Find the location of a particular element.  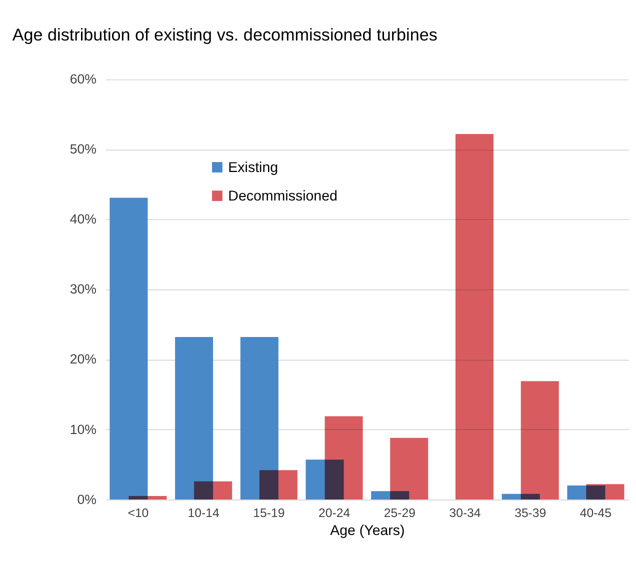

x-tick-label: 10-14 is located at coordinates (204, 513).